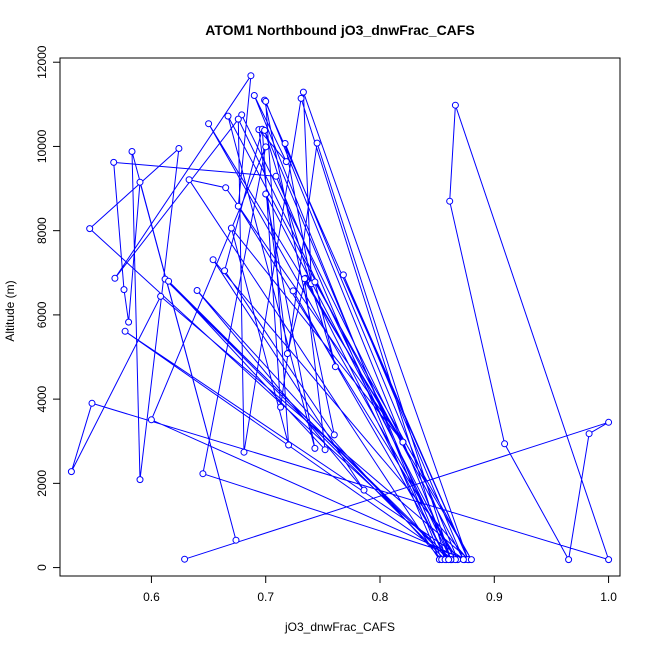  What do you see at coordinates (608, 597) in the screenshot?
I see `x-tick-label: 1.0` at bounding box center [608, 597].